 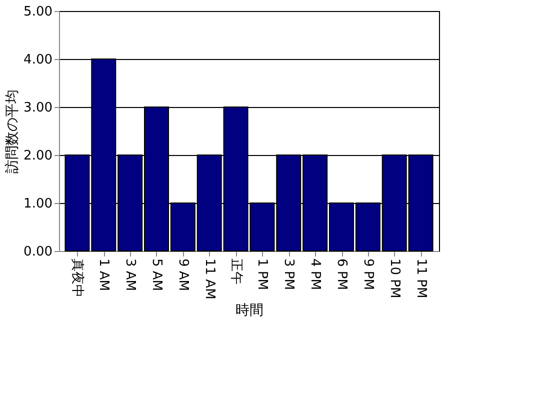 I want to click on y-tick-label: 2.00, so click(x=38, y=156).